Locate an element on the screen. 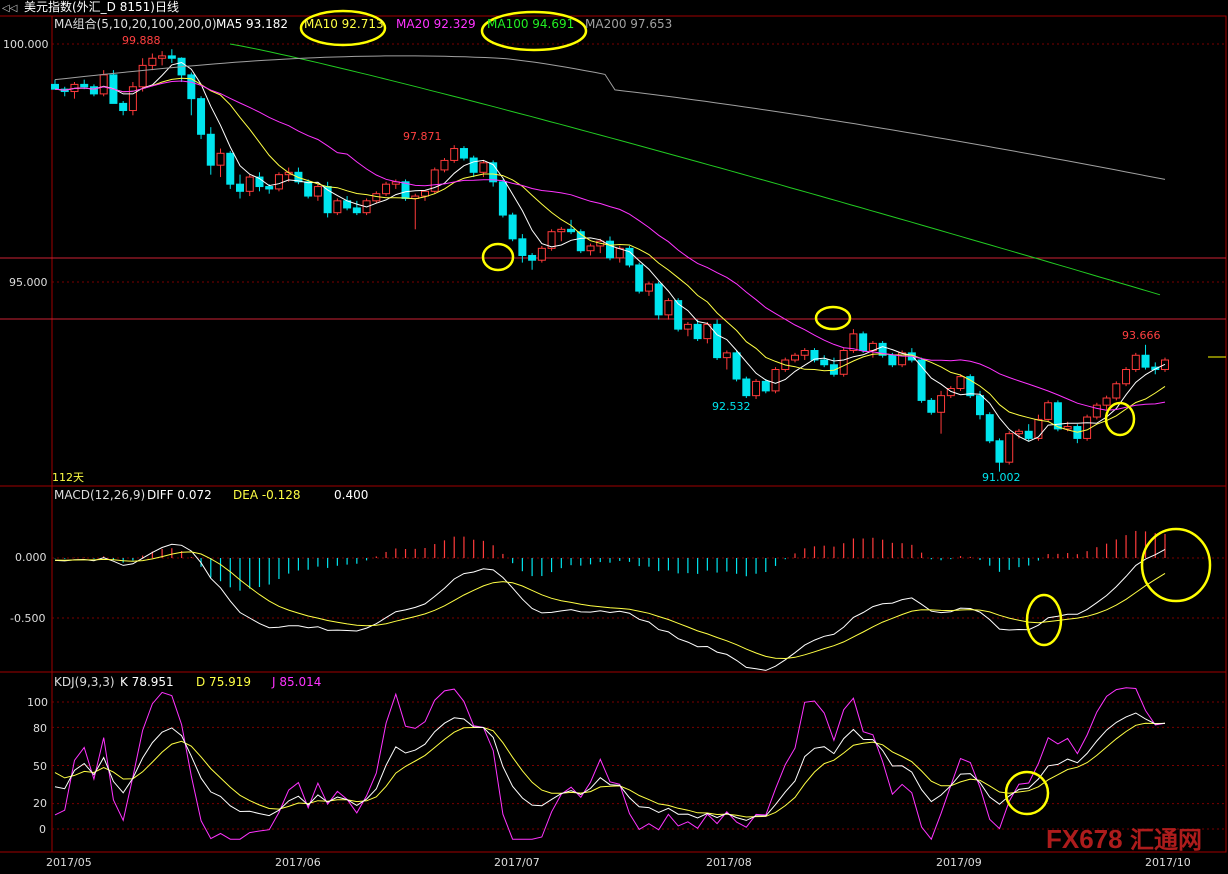 The height and width of the screenshot is (874, 1228). ma100-label: MA100 94.691 is located at coordinates (530, 24).